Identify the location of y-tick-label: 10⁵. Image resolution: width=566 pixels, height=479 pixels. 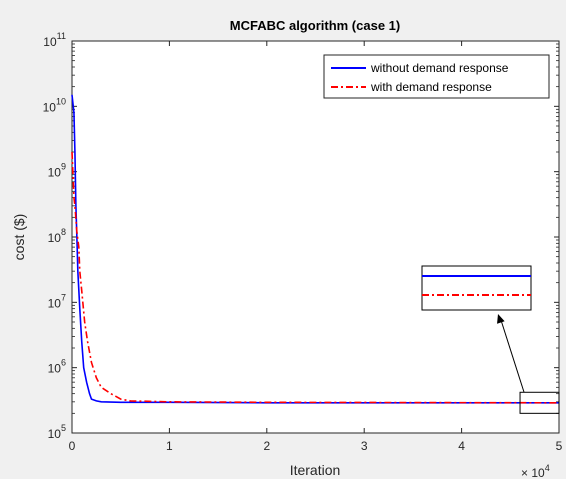
(57, 432).